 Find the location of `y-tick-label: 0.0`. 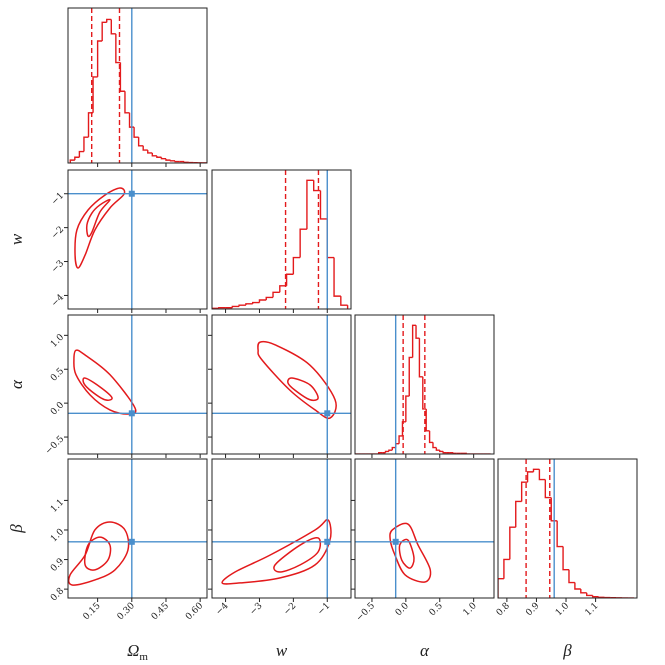

y-tick-label: 0.0 is located at coordinates (57, 408).